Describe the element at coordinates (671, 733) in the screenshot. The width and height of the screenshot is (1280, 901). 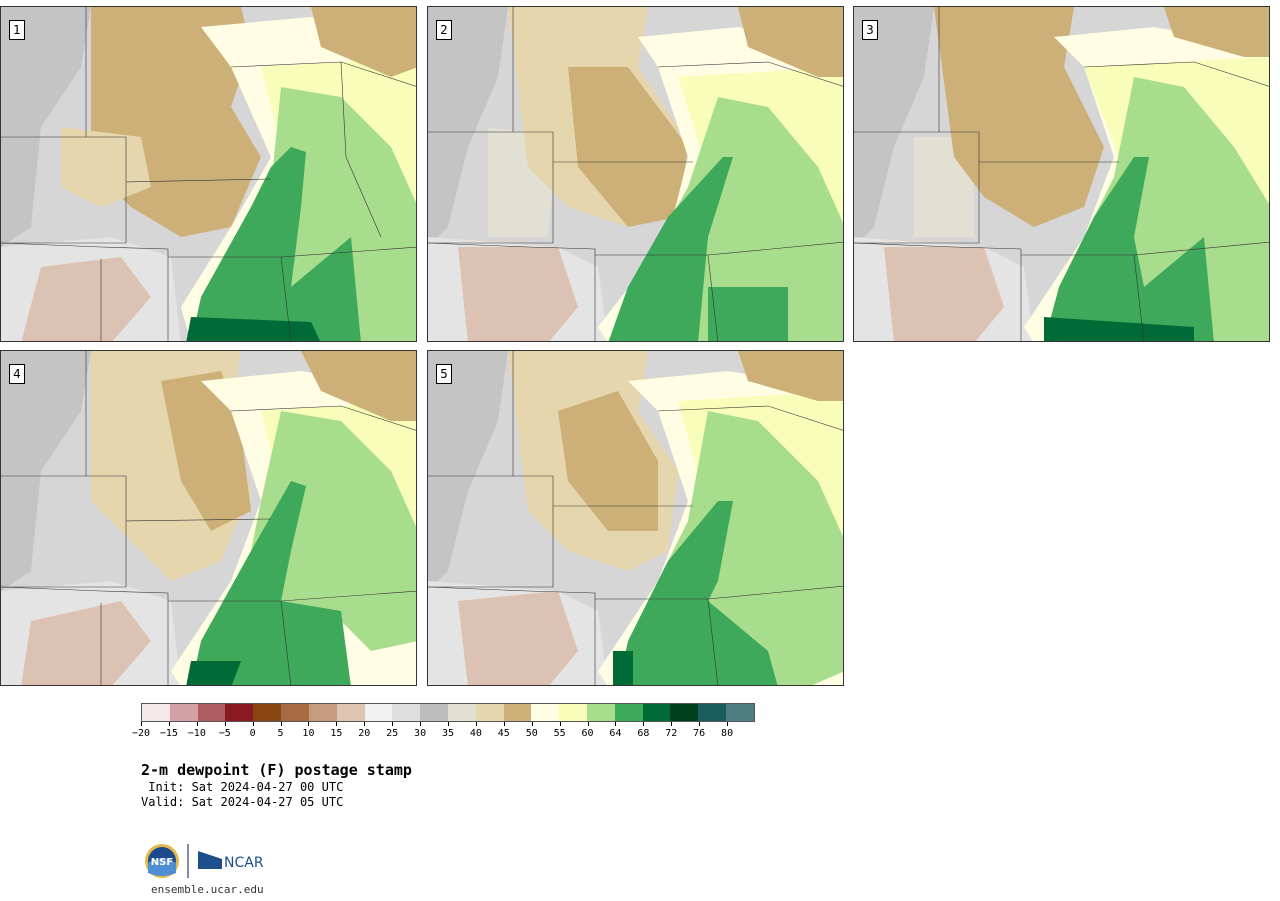
I see `colorbar-tick-label: 72` at that location.